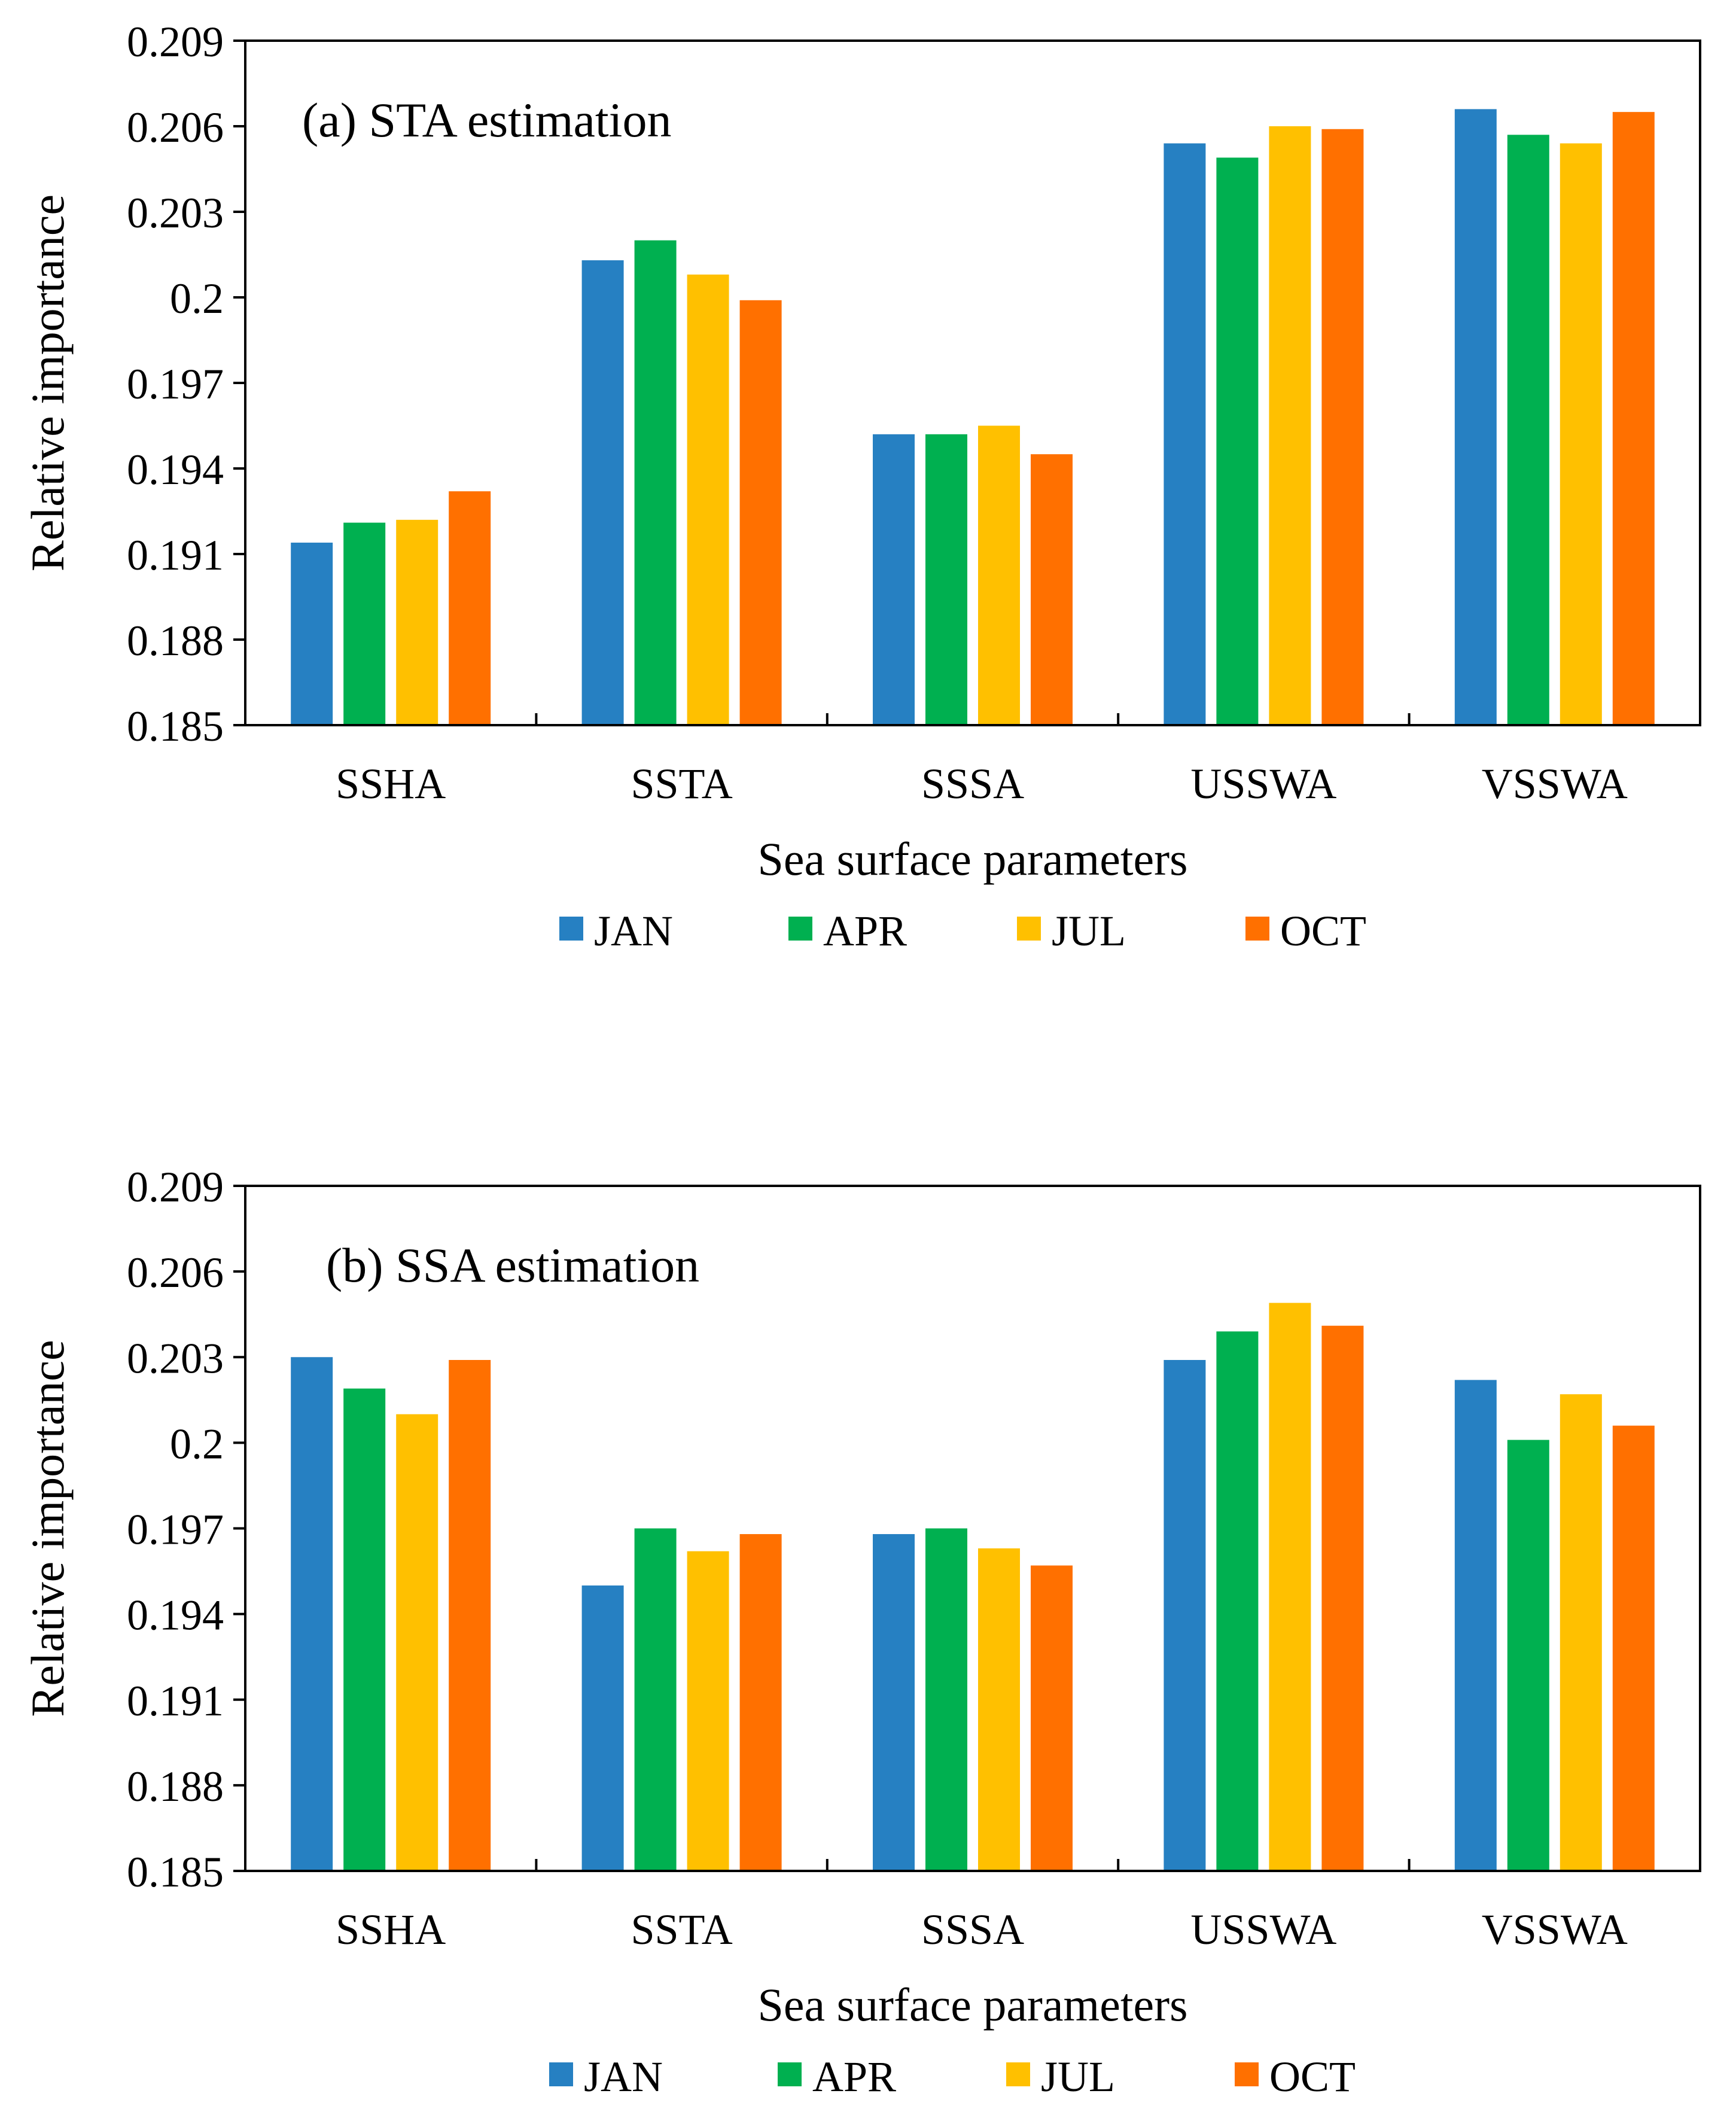 The image size is (1736, 2127). I want to click on chart-title: (a) STA estimation, so click(486, 120).